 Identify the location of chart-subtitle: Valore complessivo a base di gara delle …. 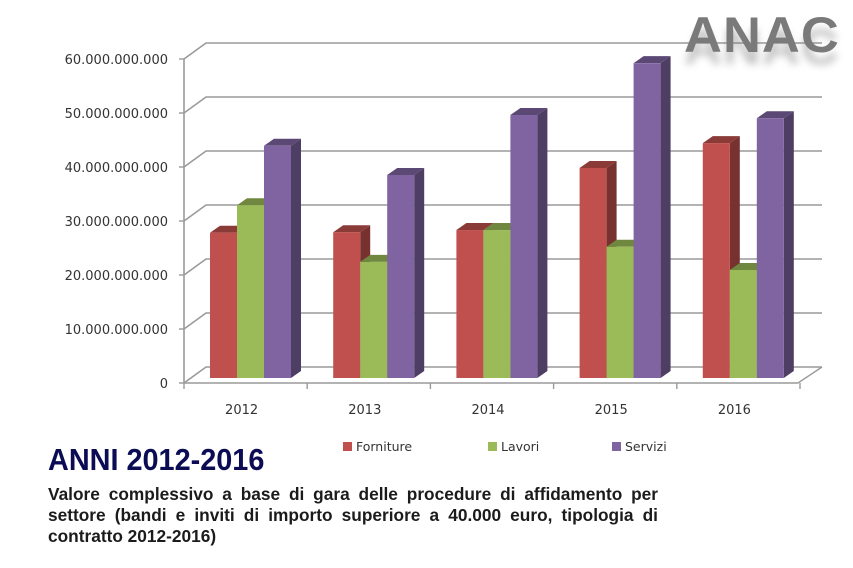
(353, 515).